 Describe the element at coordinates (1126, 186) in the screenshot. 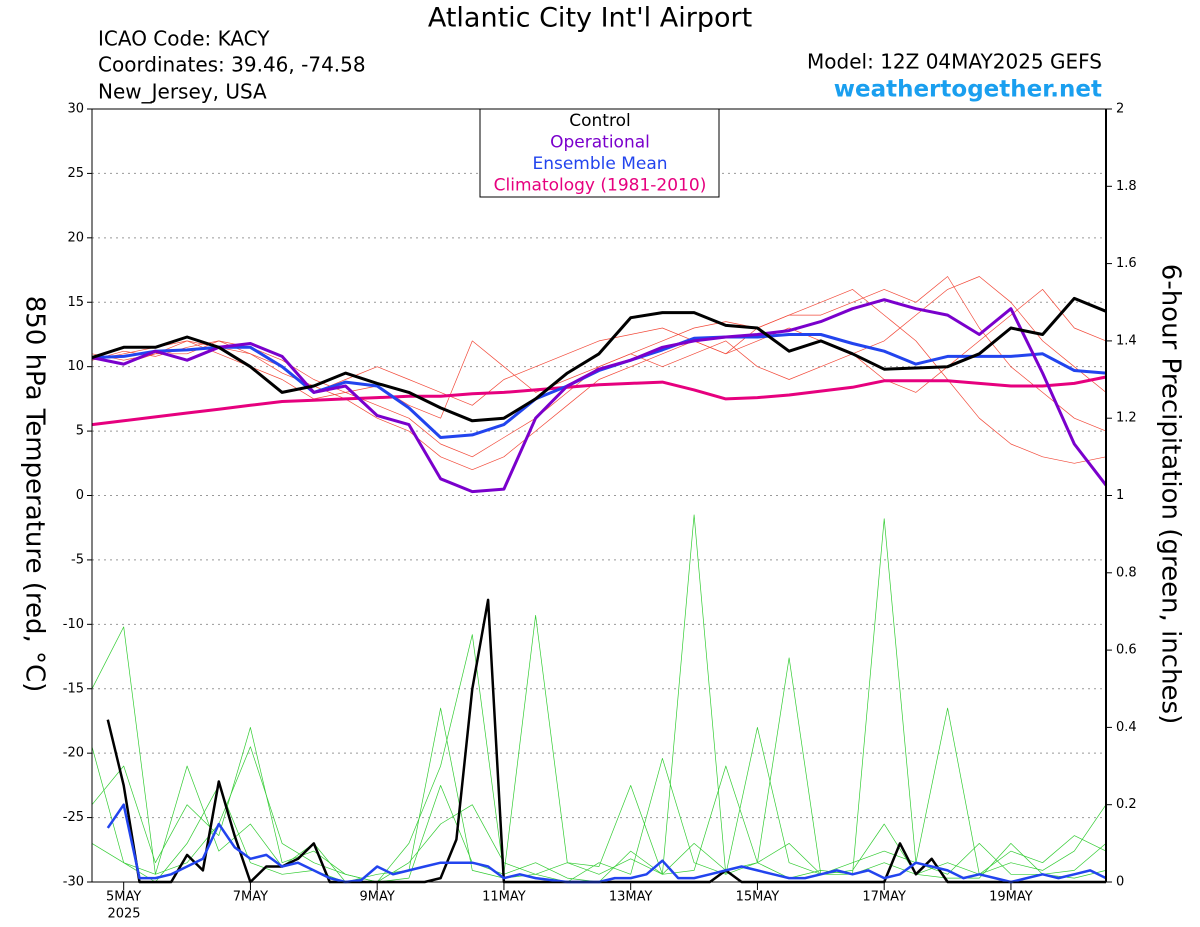

I see `y2-tick-label: 1.8` at that location.